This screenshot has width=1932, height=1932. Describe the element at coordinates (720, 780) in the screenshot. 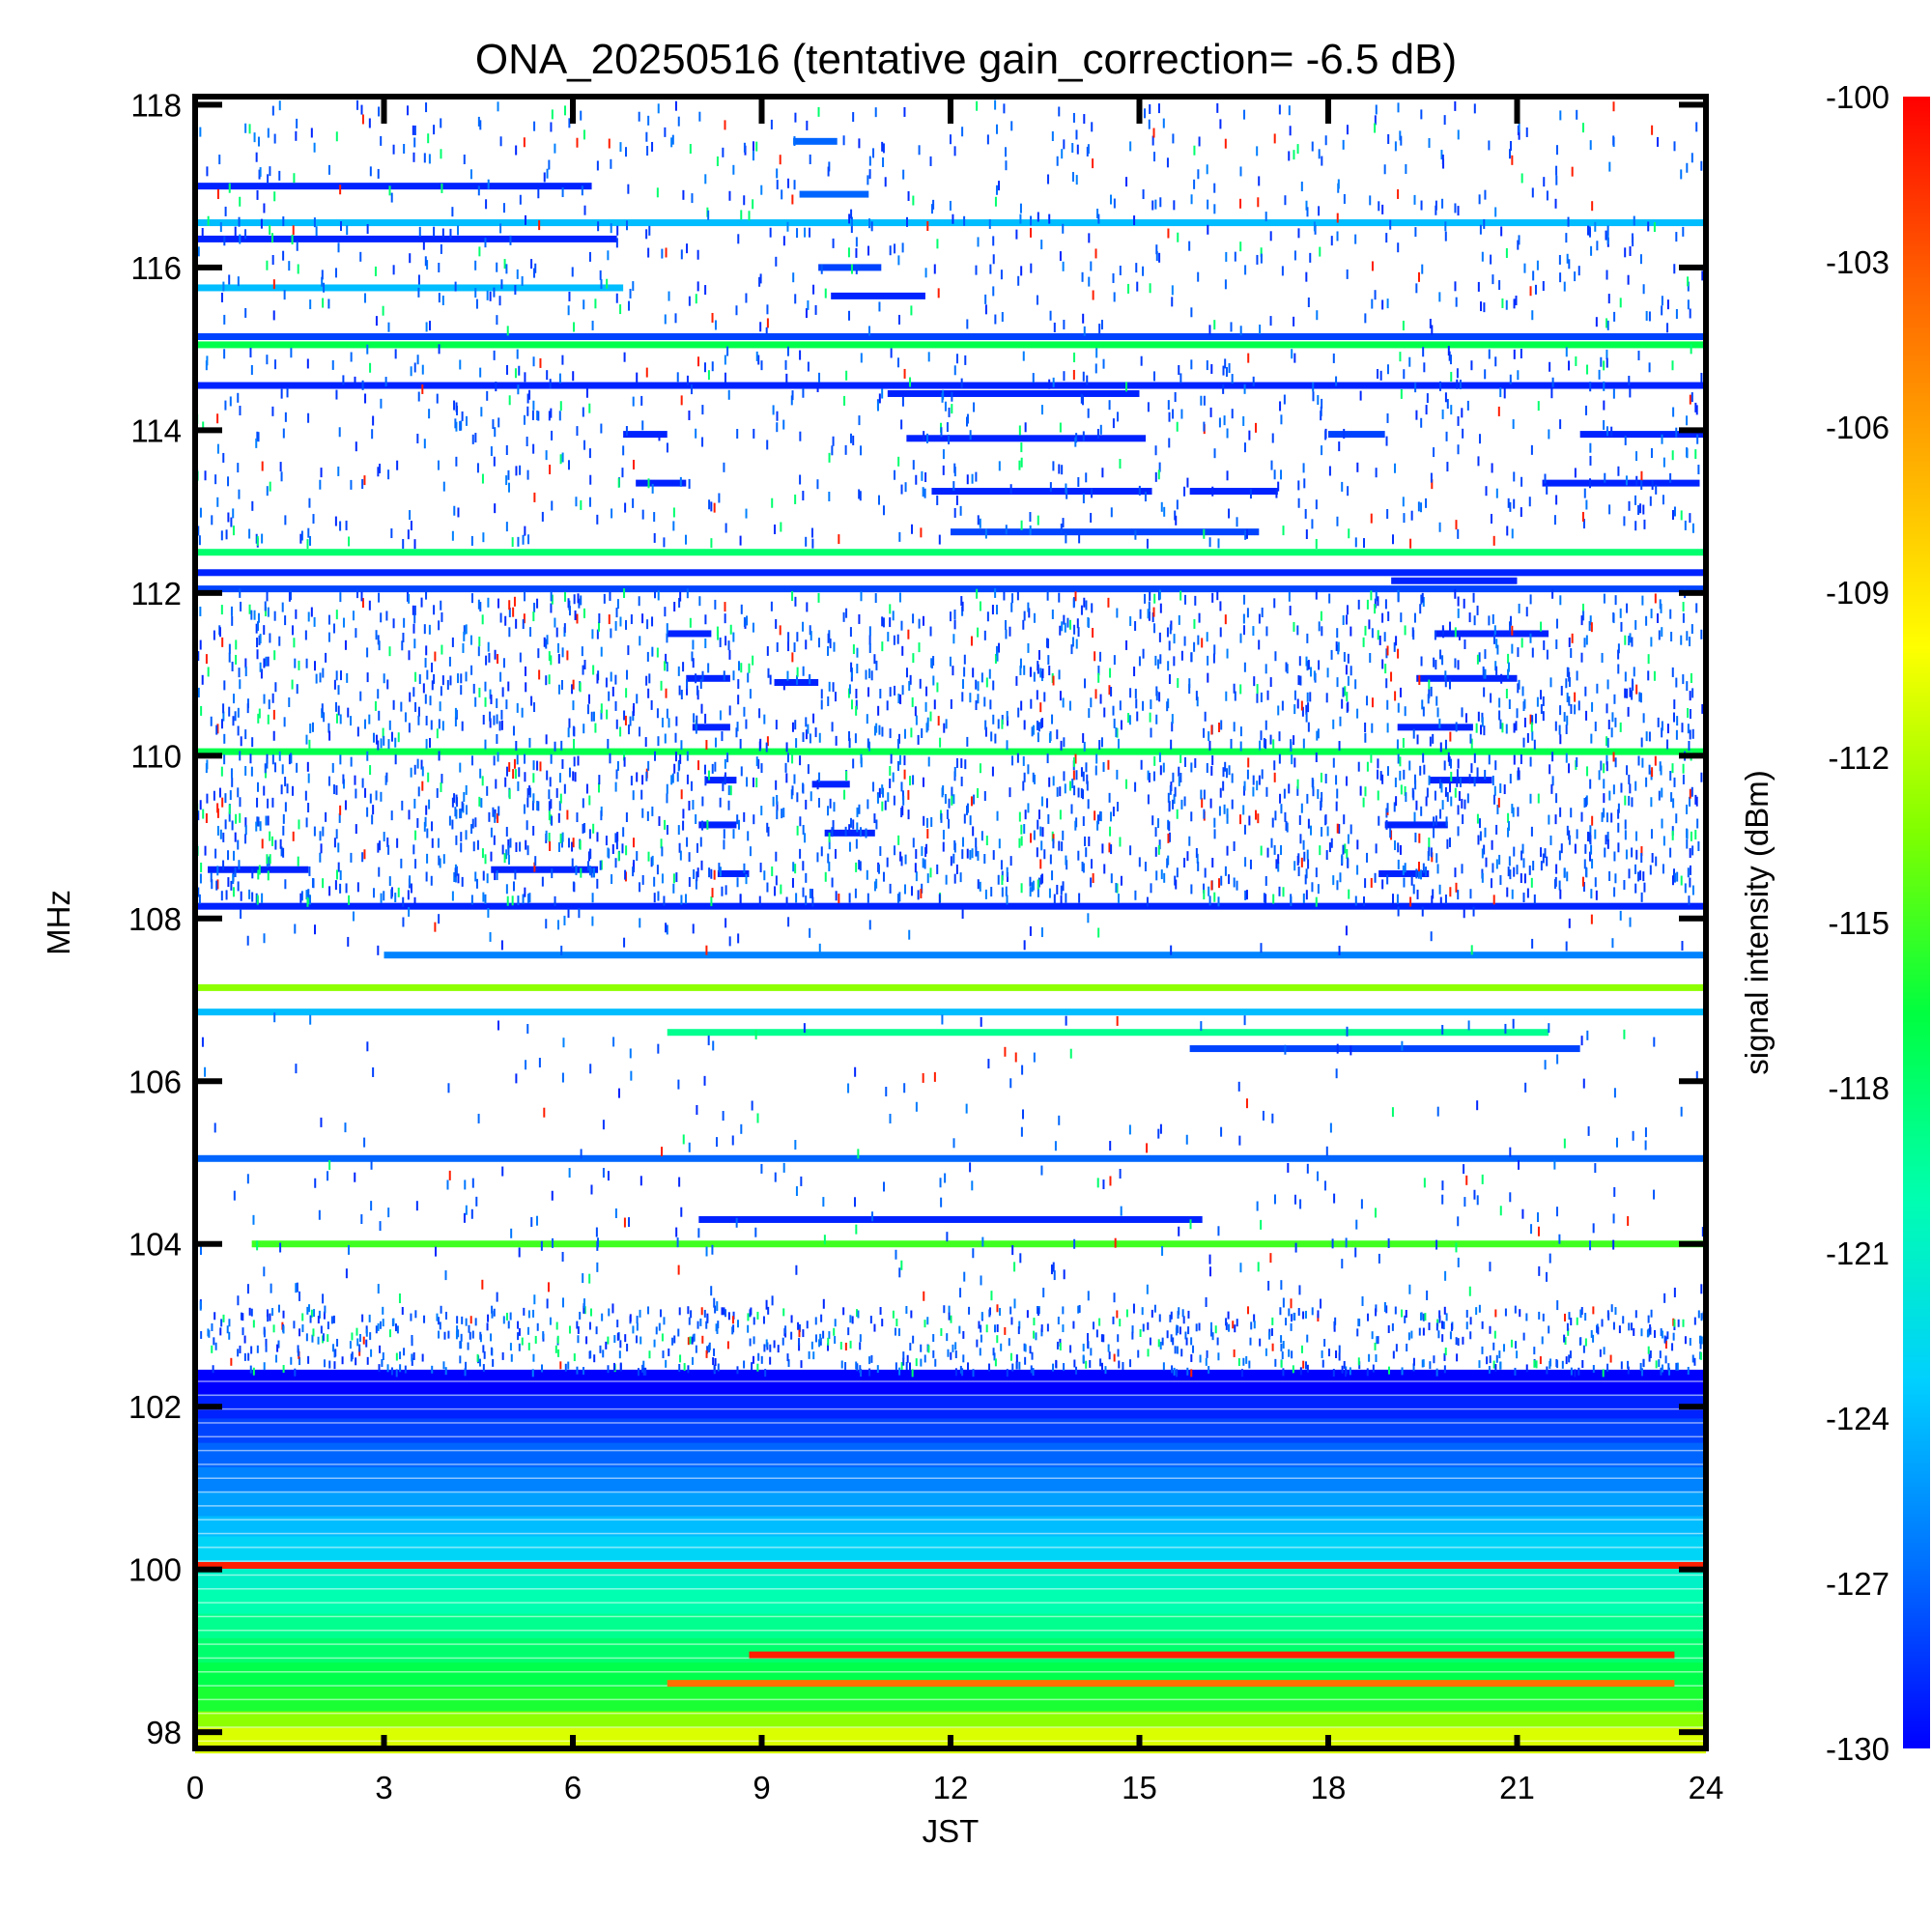

I see `signal-segment` at that location.